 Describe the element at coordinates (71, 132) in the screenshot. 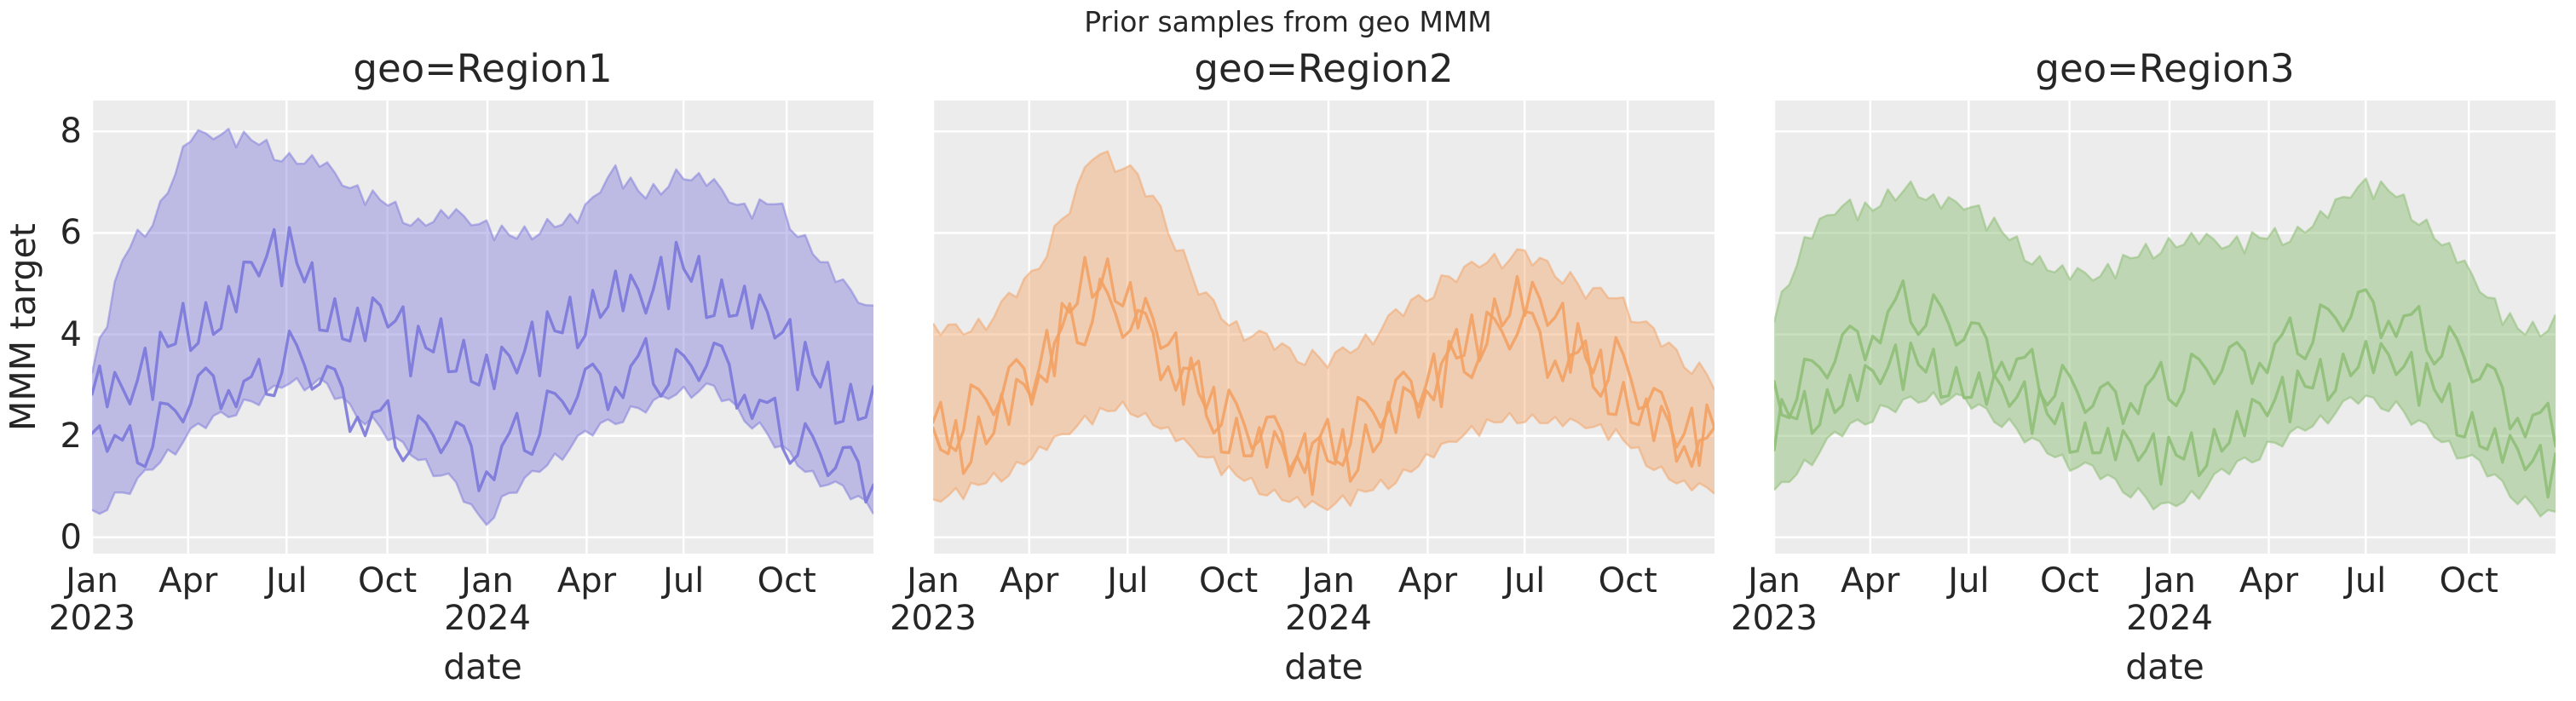

I see `y-tick-label: 8` at that location.